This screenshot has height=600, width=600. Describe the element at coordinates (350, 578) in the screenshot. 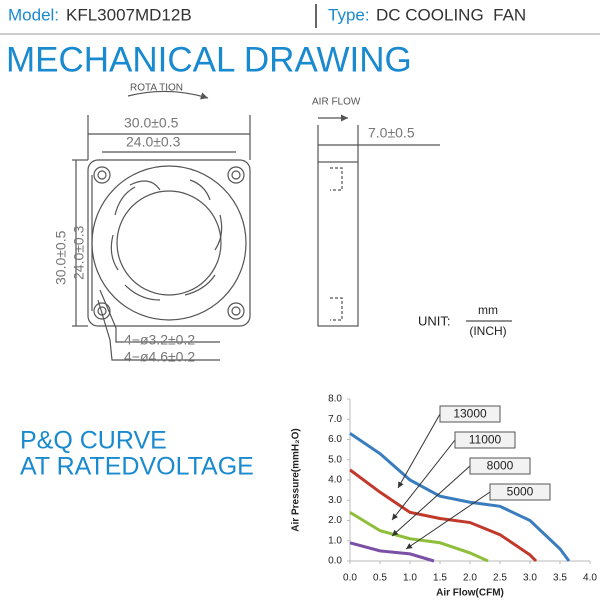

I see `x-tick-label: 0.0` at that location.